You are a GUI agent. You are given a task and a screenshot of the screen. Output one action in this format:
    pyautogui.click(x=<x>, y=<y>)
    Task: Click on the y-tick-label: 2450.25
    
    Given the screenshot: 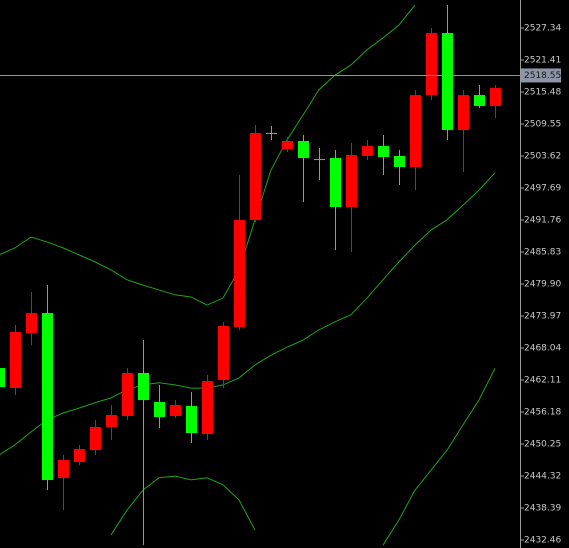 What is the action you would take?
    pyautogui.click(x=542, y=445)
    